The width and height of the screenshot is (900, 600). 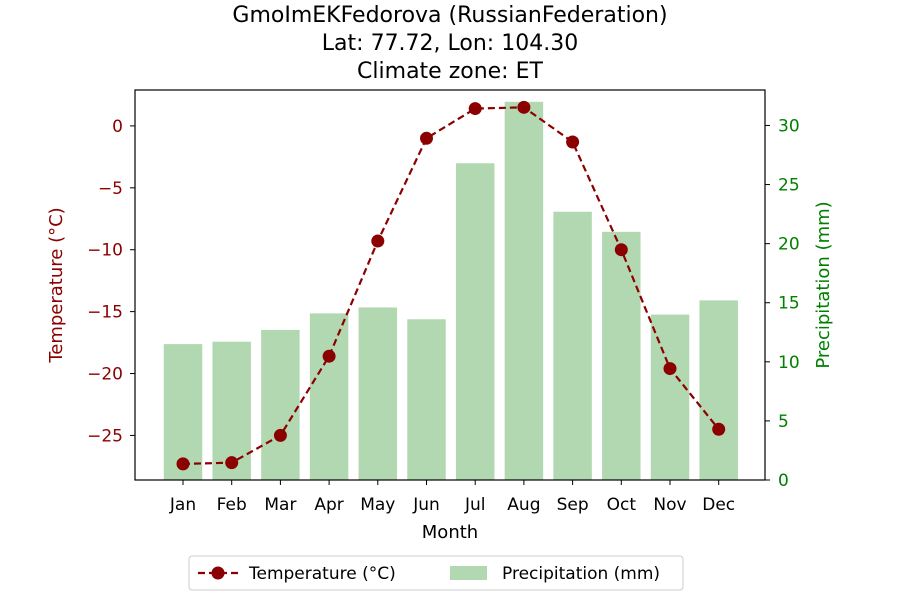 What do you see at coordinates (622, 505) in the screenshot?
I see `month-tick-label-oct: Oct` at bounding box center [622, 505].